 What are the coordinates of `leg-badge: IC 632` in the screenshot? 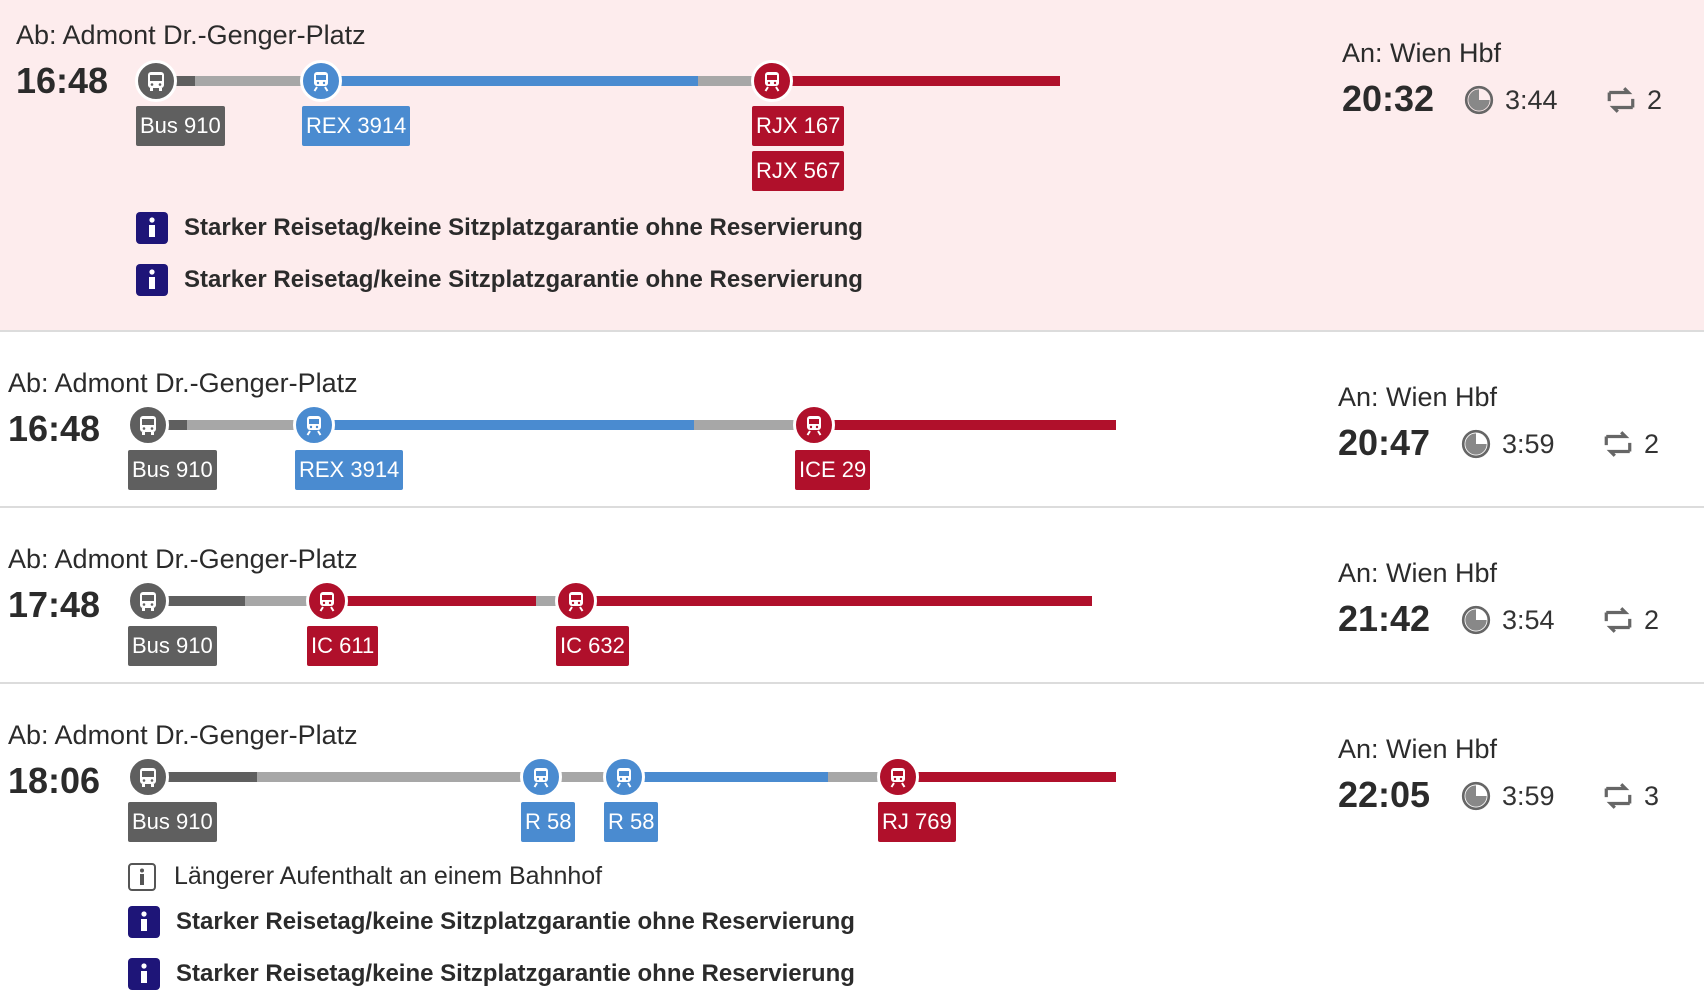 It's located at (592, 646).